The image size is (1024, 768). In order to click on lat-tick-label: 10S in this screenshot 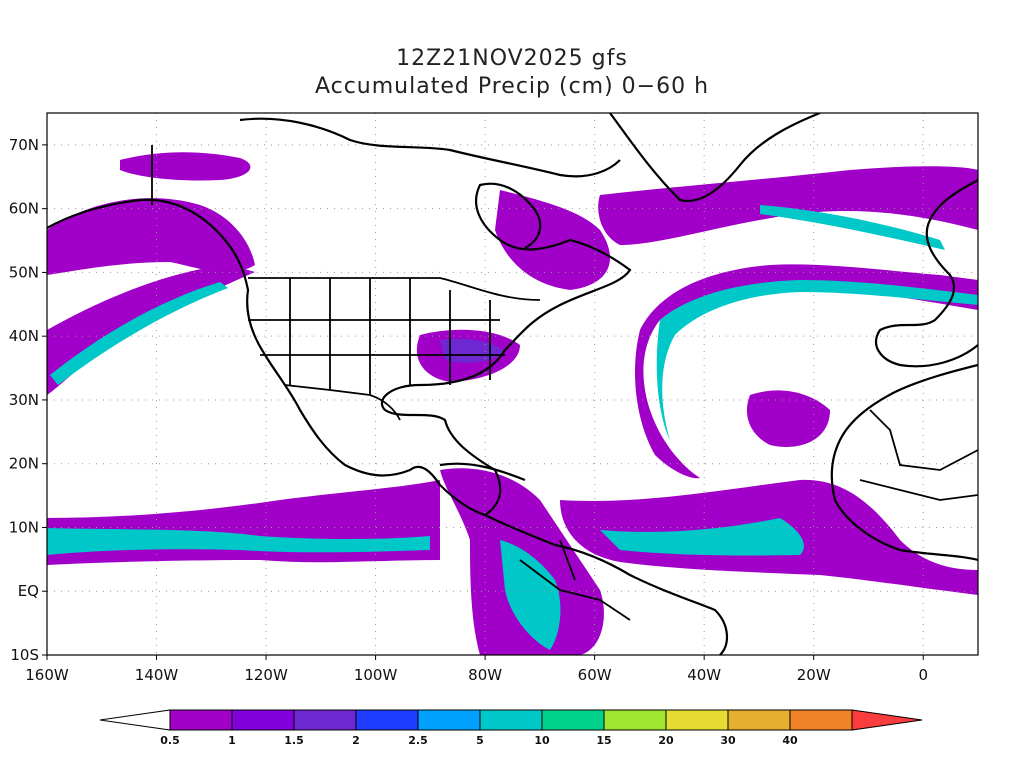, I will do `click(24, 655)`.